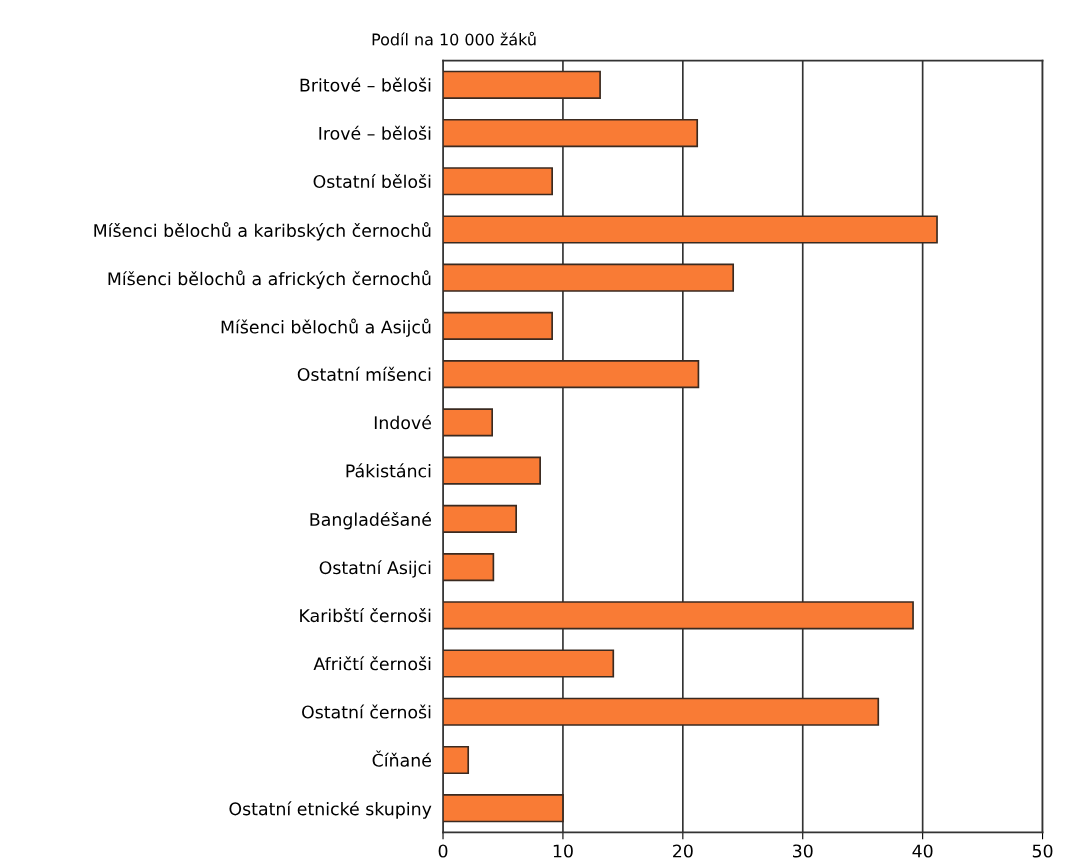  I want to click on x-tick-label: 20, so click(683, 851).